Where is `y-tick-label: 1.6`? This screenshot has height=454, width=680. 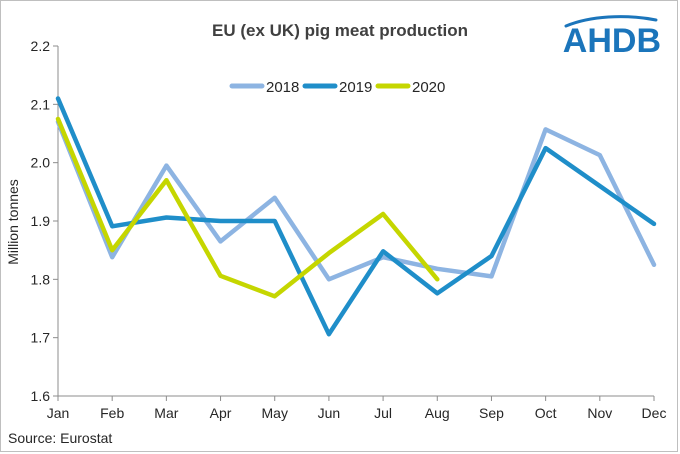
y-tick-label: 1.6 is located at coordinates (41, 396).